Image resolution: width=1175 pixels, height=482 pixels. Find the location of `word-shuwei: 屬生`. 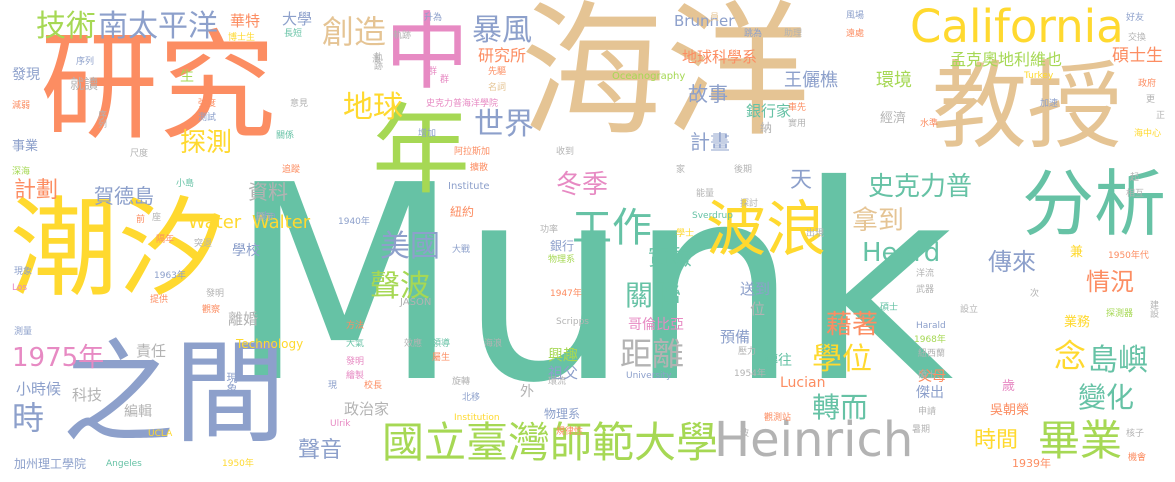

word-shuwei: 屬生 is located at coordinates (441, 358).